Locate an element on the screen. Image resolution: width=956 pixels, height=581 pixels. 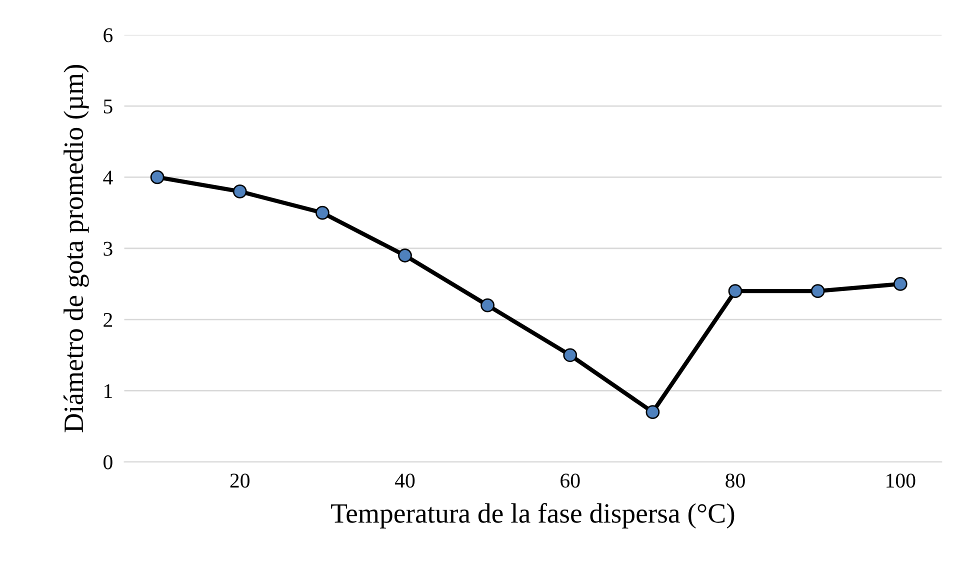
y-axis-title: Diámetro de gota promedio (µm) is located at coordinates (76, 248).